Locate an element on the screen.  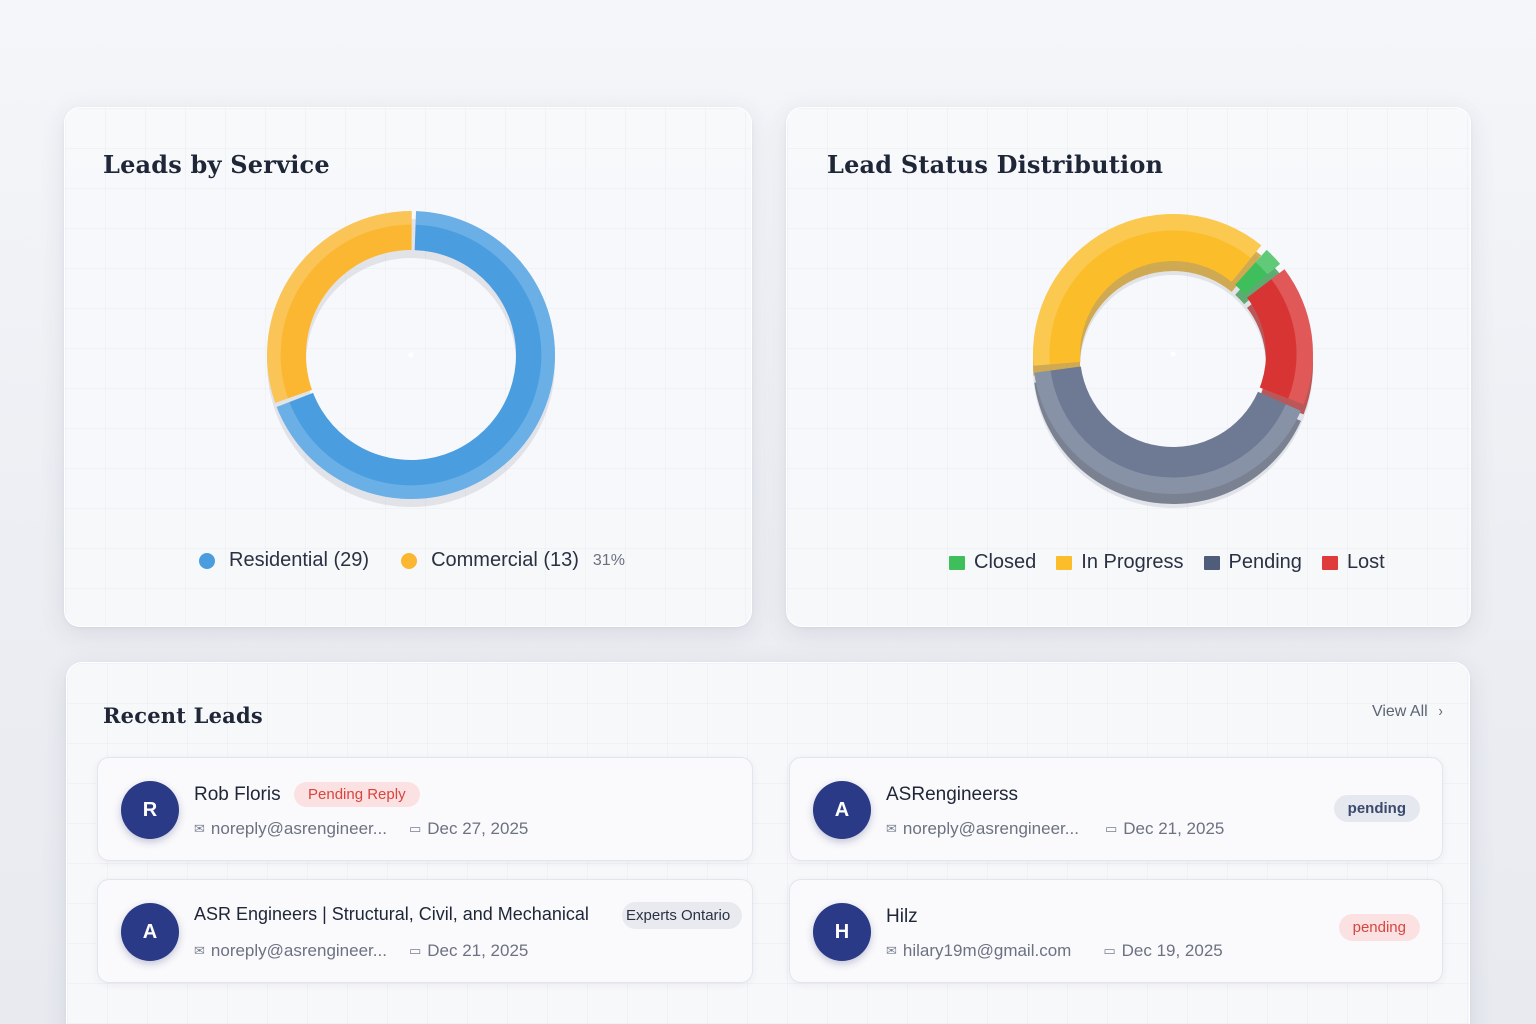
lead-email: hilary19m@gmail.com is located at coordinates (987, 950).